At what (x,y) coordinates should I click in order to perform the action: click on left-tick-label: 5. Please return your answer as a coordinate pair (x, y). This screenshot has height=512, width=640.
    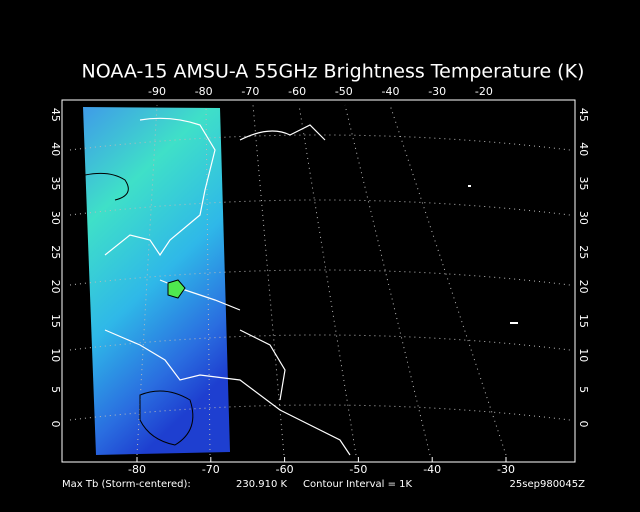
    Looking at the image, I should click on (55, 389).